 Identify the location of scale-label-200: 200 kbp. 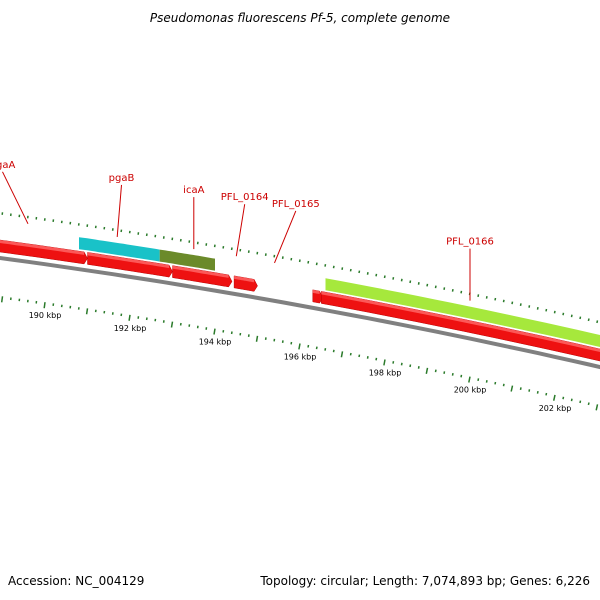
(470, 390).